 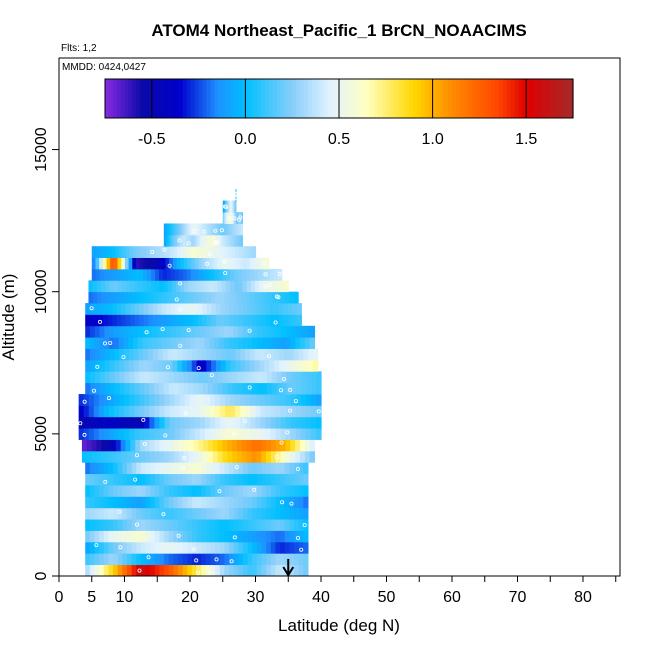 I want to click on y-tick-label: 10000, so click(x=41, y=291).